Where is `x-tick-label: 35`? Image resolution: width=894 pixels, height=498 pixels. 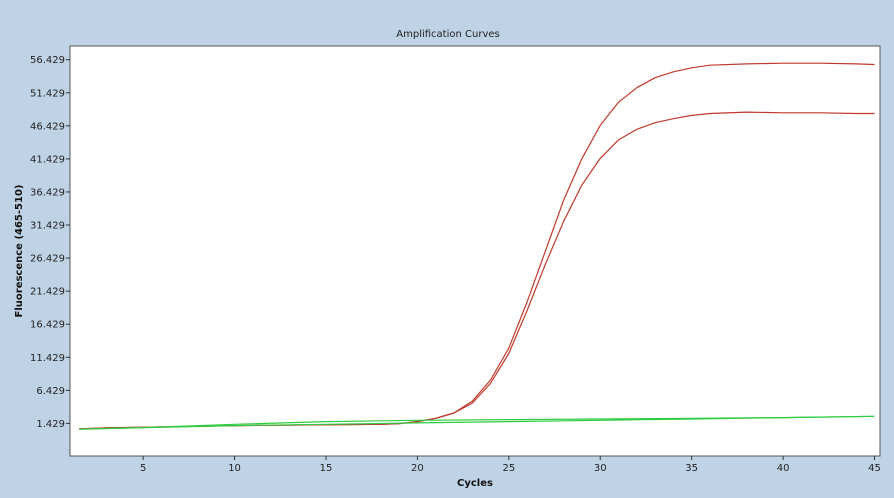 x-tick-label: 35 is located at coordinates (691, 468).